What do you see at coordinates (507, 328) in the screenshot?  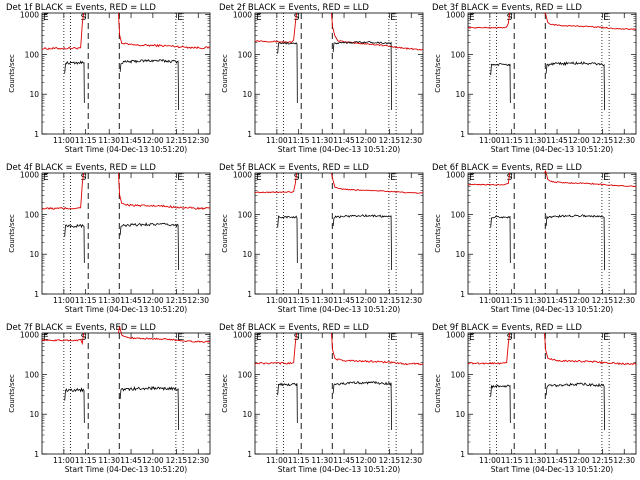 I see `chart-title: Det 9f BLACK = Events, RED = LLD` at bounding box center [507, 328].